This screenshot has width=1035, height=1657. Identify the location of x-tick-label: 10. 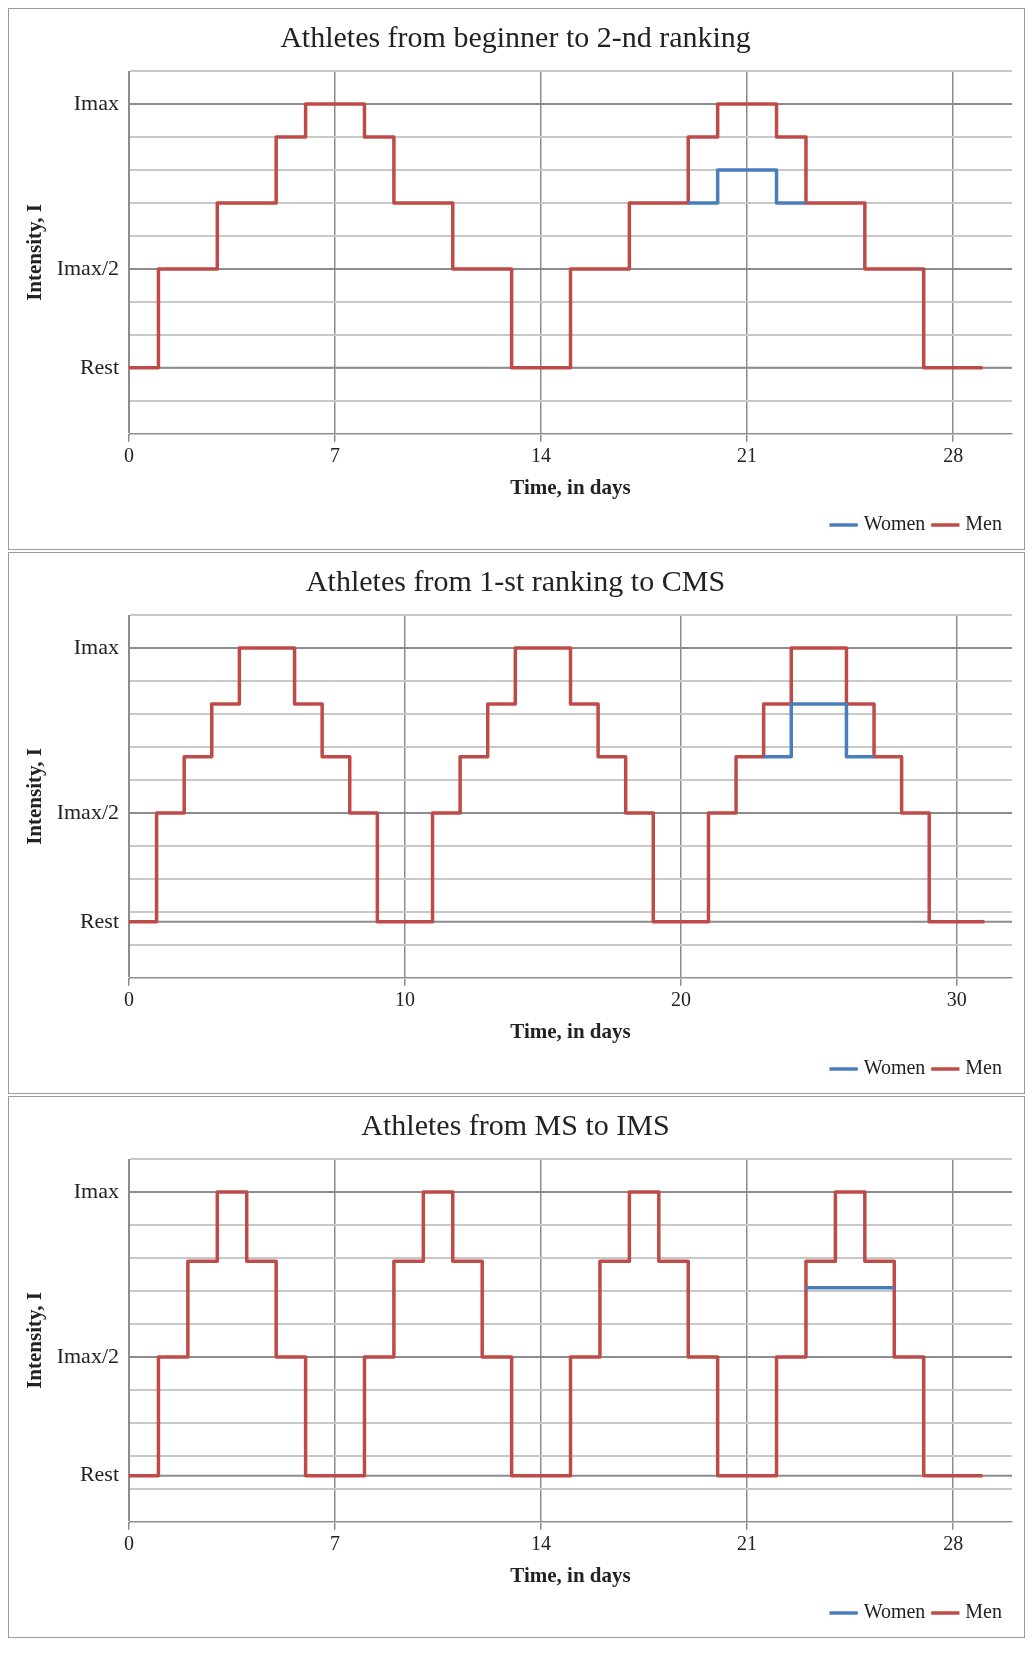
(404, 999).